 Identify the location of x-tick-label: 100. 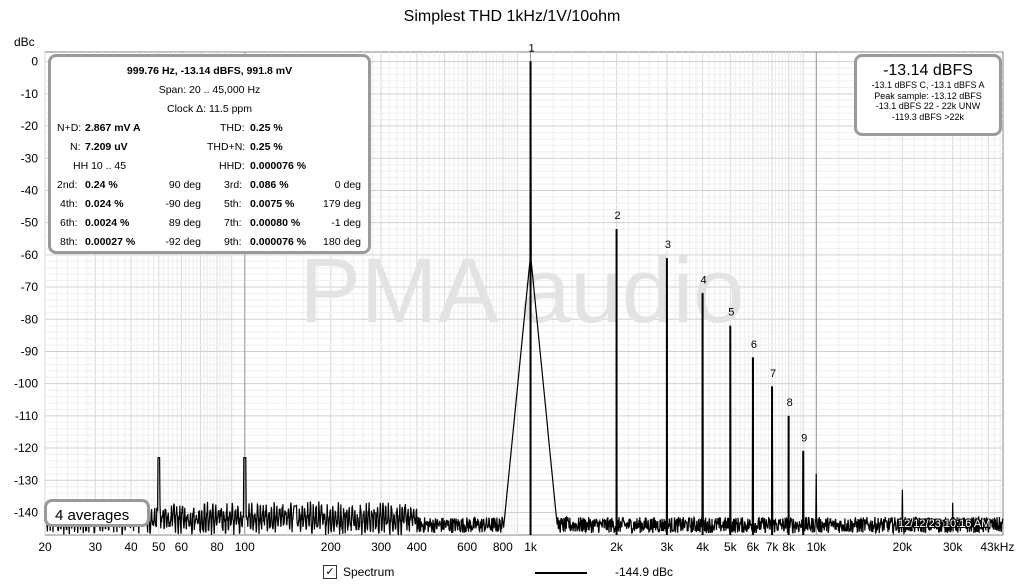
(245, 547).